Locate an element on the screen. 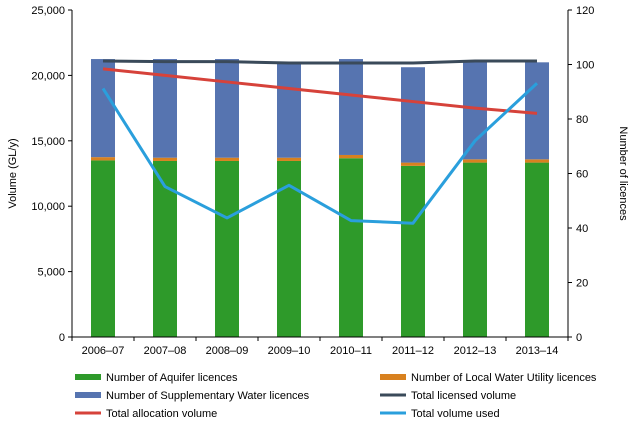 This screenshot has width=642, height=423. legend-label-total-licensed-volume: Total licensed volume is located at coordinates (463, 396).